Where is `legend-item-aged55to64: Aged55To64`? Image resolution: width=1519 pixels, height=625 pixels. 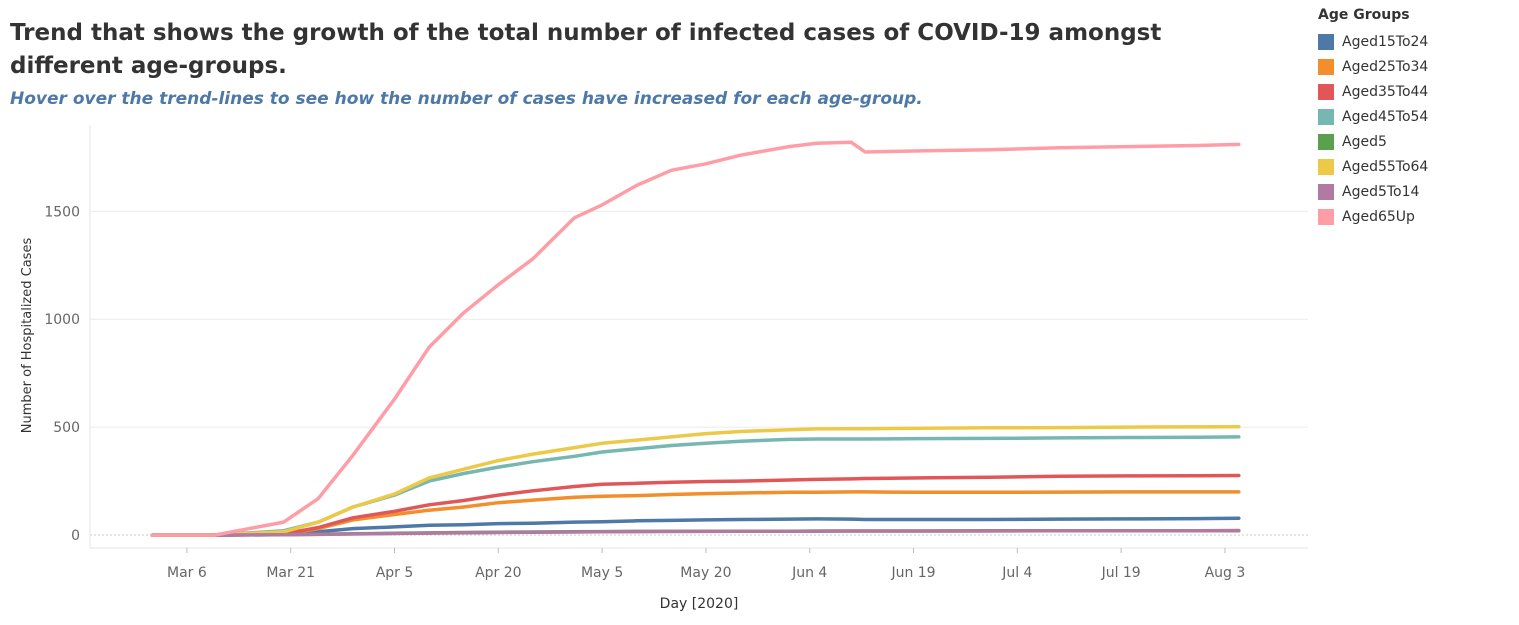
legend-item-aged55to64: Aged55To64 is located at coordinates (1415, 166).